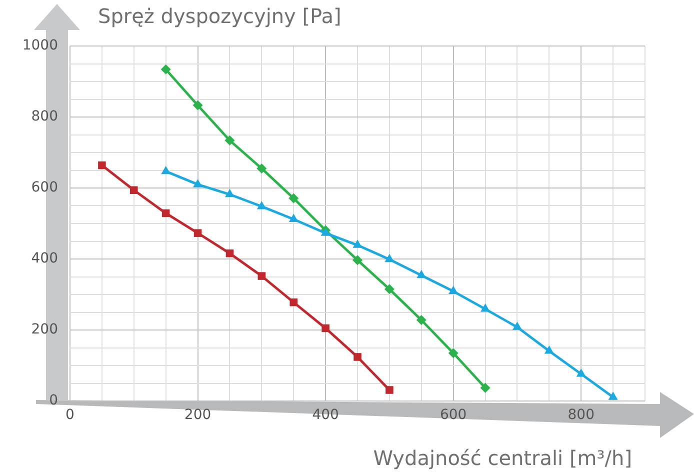 The height and width of the screenshot is (473, 694). What do you see at coordinates (70, 415) in the screenshot?
I see `x-tick-label: 0` at bounding box center [70, 415].